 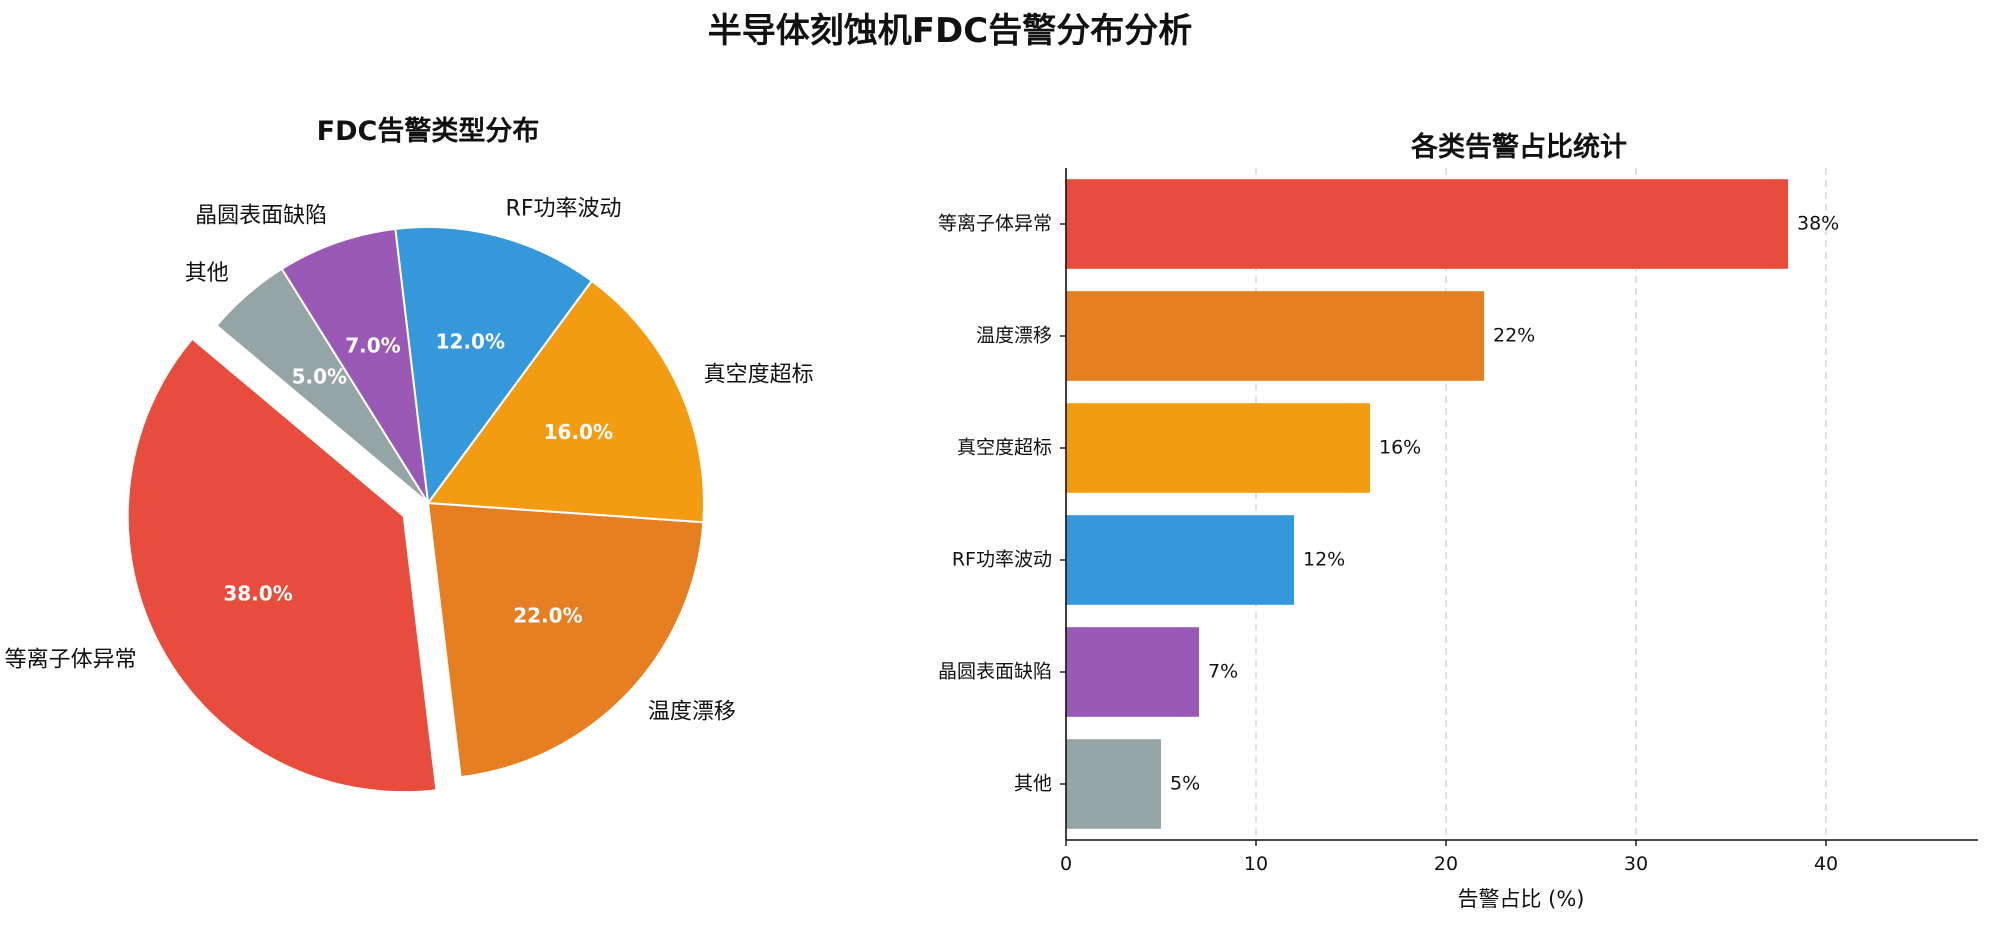 What do you see at coordinates (1185, 784) in the screenshot?
I see `bar-value-label-item-6: 5%` at bounding box center [1185, 784].